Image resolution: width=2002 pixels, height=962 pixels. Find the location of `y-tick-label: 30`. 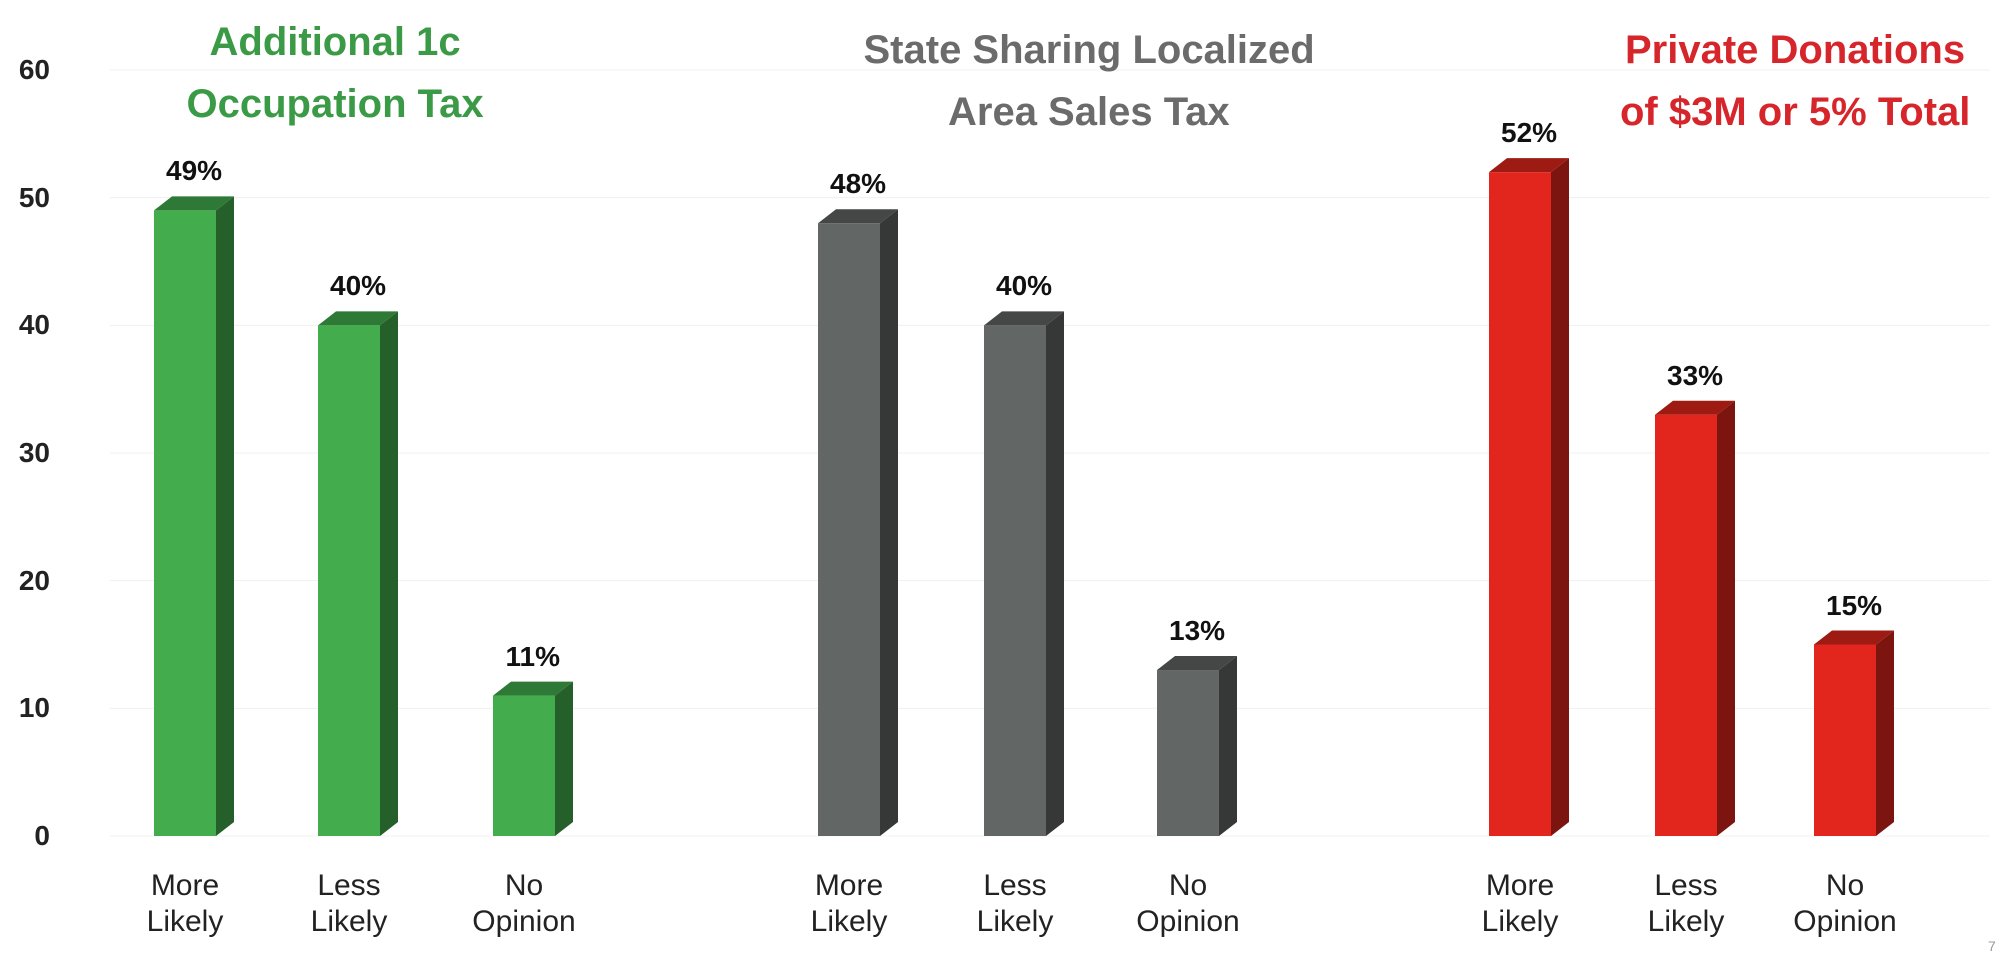

y-tick-label: 30 is located at coordinates (34, 452).